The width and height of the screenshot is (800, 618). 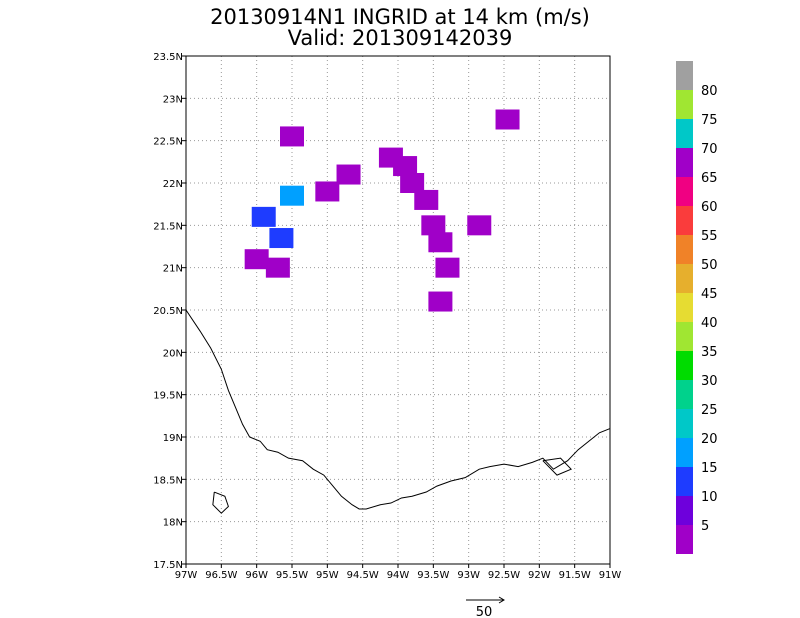 I want to click on reference-arrow-head, so click(x=501, y=600).